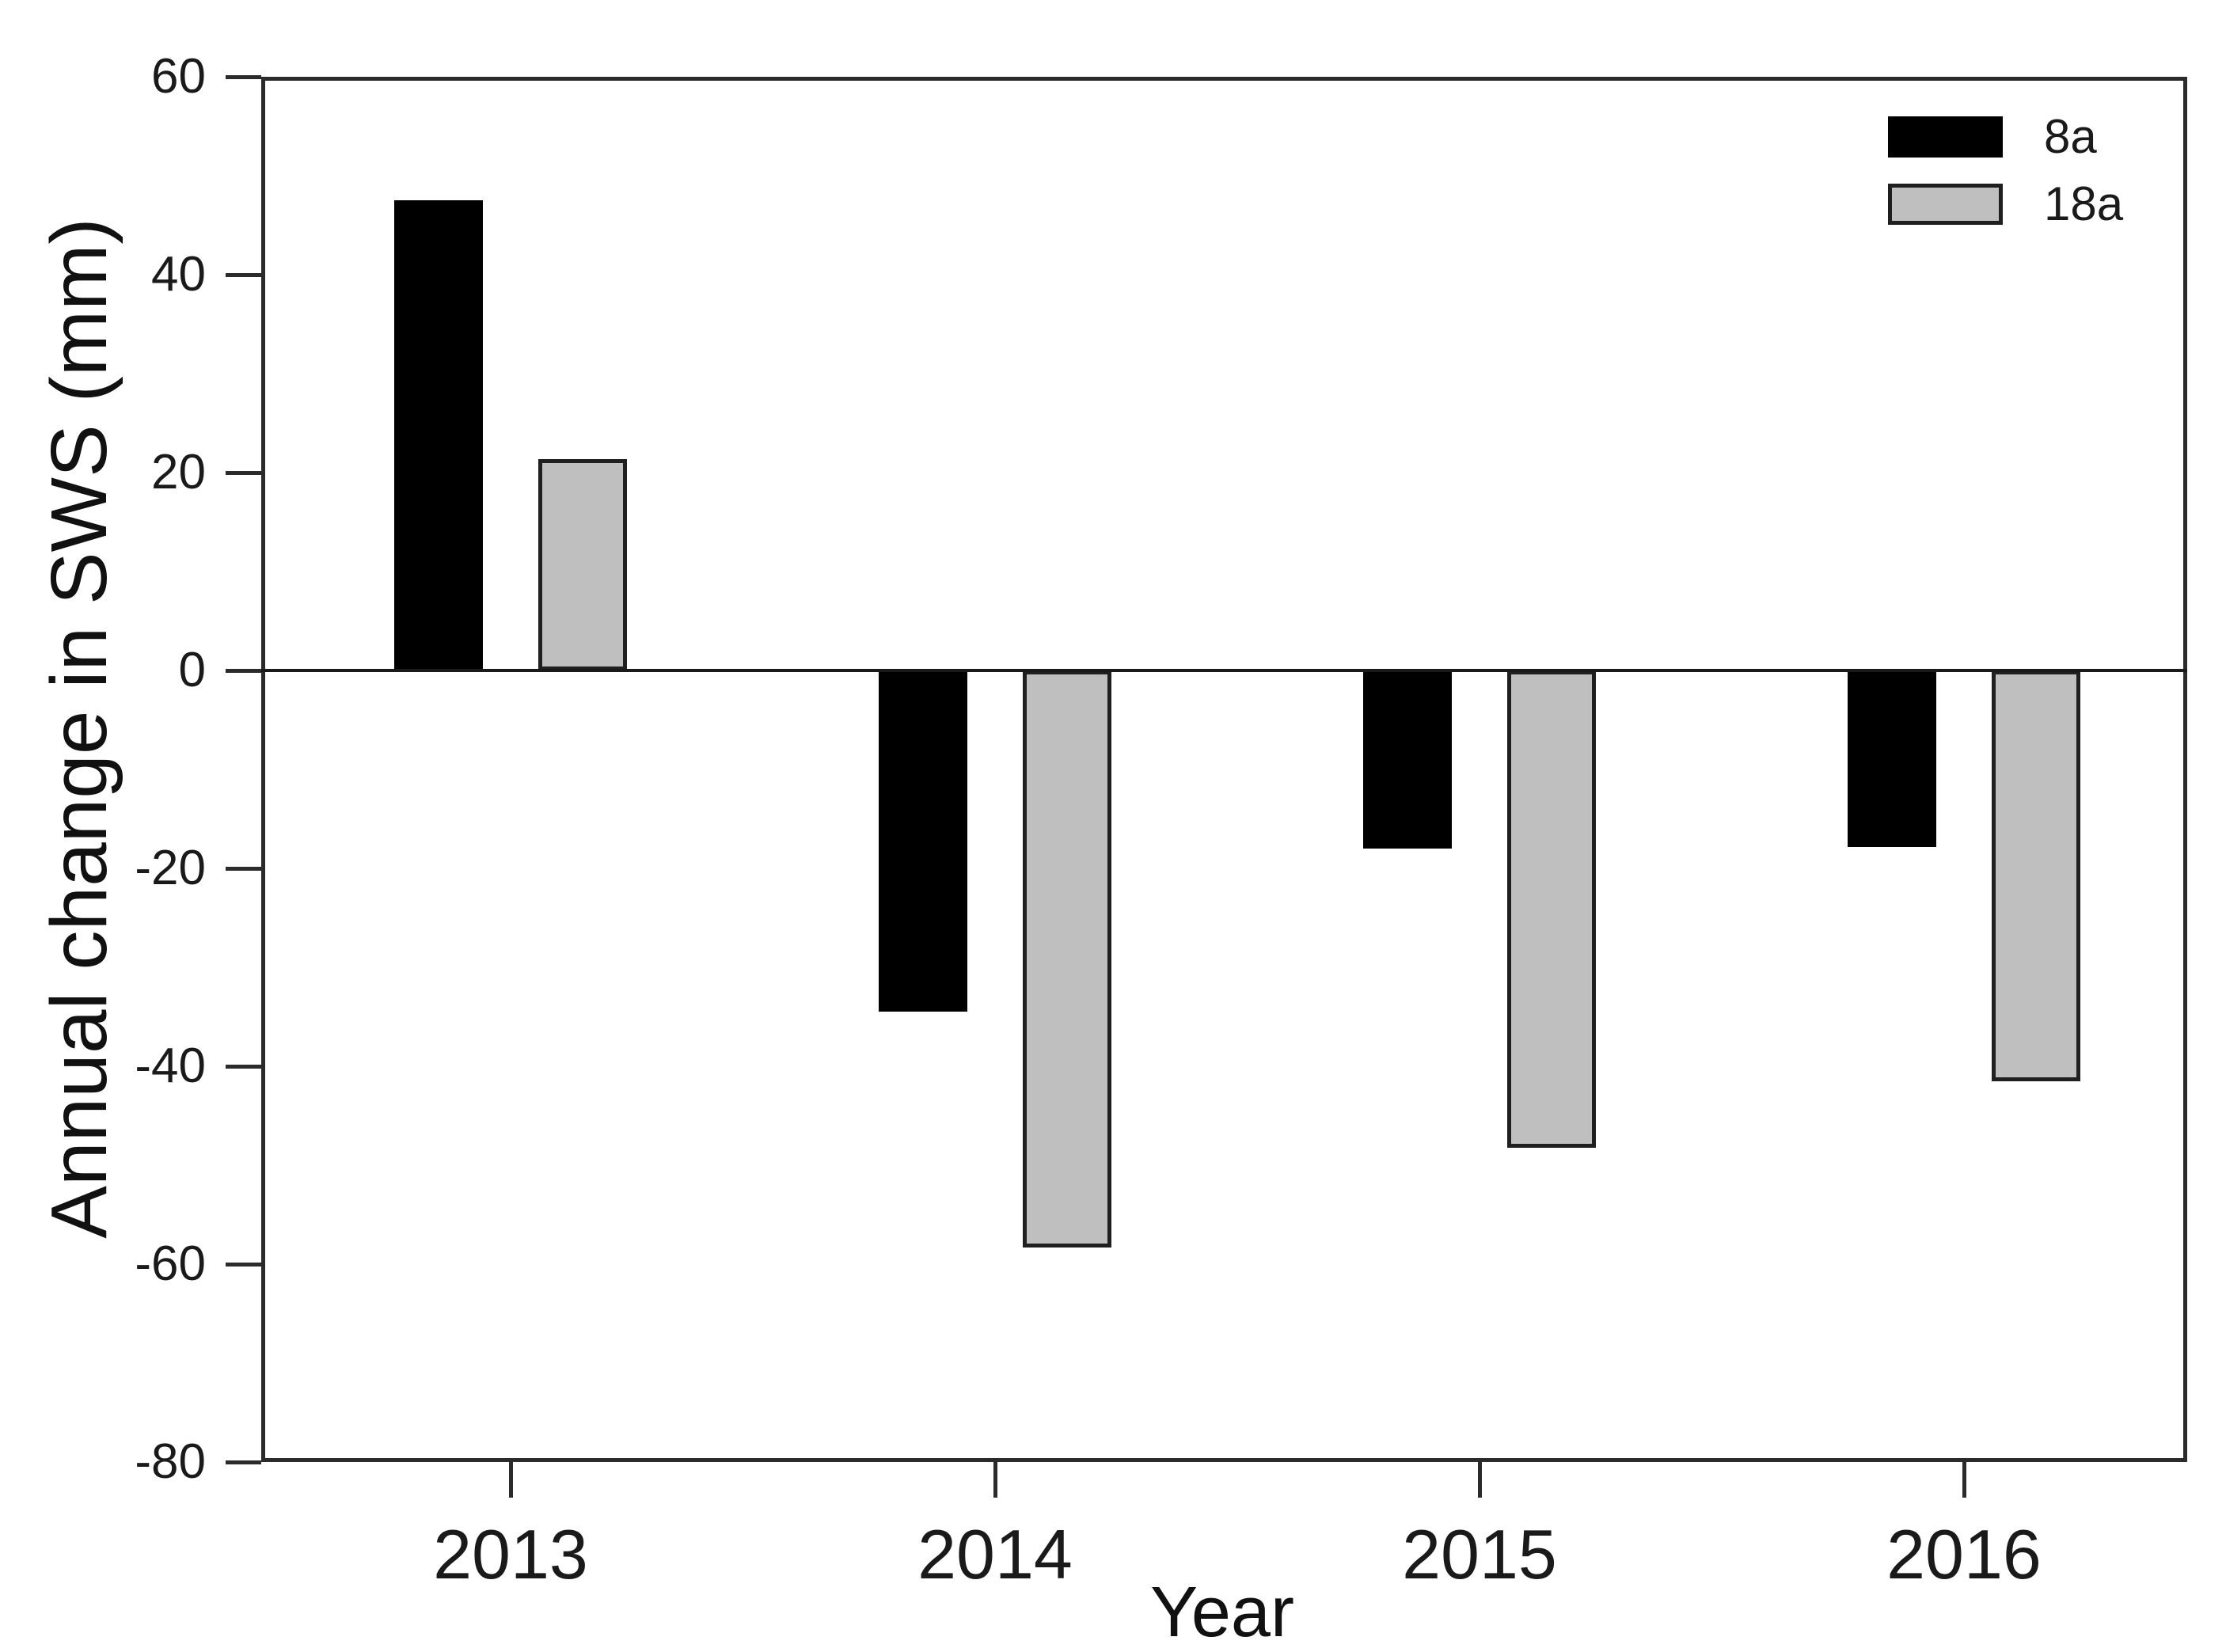 This screenshot has height=1652, width=2226. I want to click on bar-18a-2015, so click(1552, 909).